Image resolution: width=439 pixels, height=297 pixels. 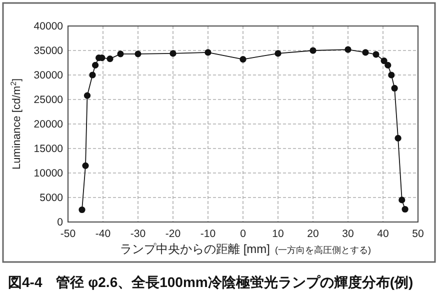 I want to click on text: 図4-4 管径 φ2.6、全長100mm冷陰極蛍光ランプの輝度分布(例), so click(x=211, y=282).